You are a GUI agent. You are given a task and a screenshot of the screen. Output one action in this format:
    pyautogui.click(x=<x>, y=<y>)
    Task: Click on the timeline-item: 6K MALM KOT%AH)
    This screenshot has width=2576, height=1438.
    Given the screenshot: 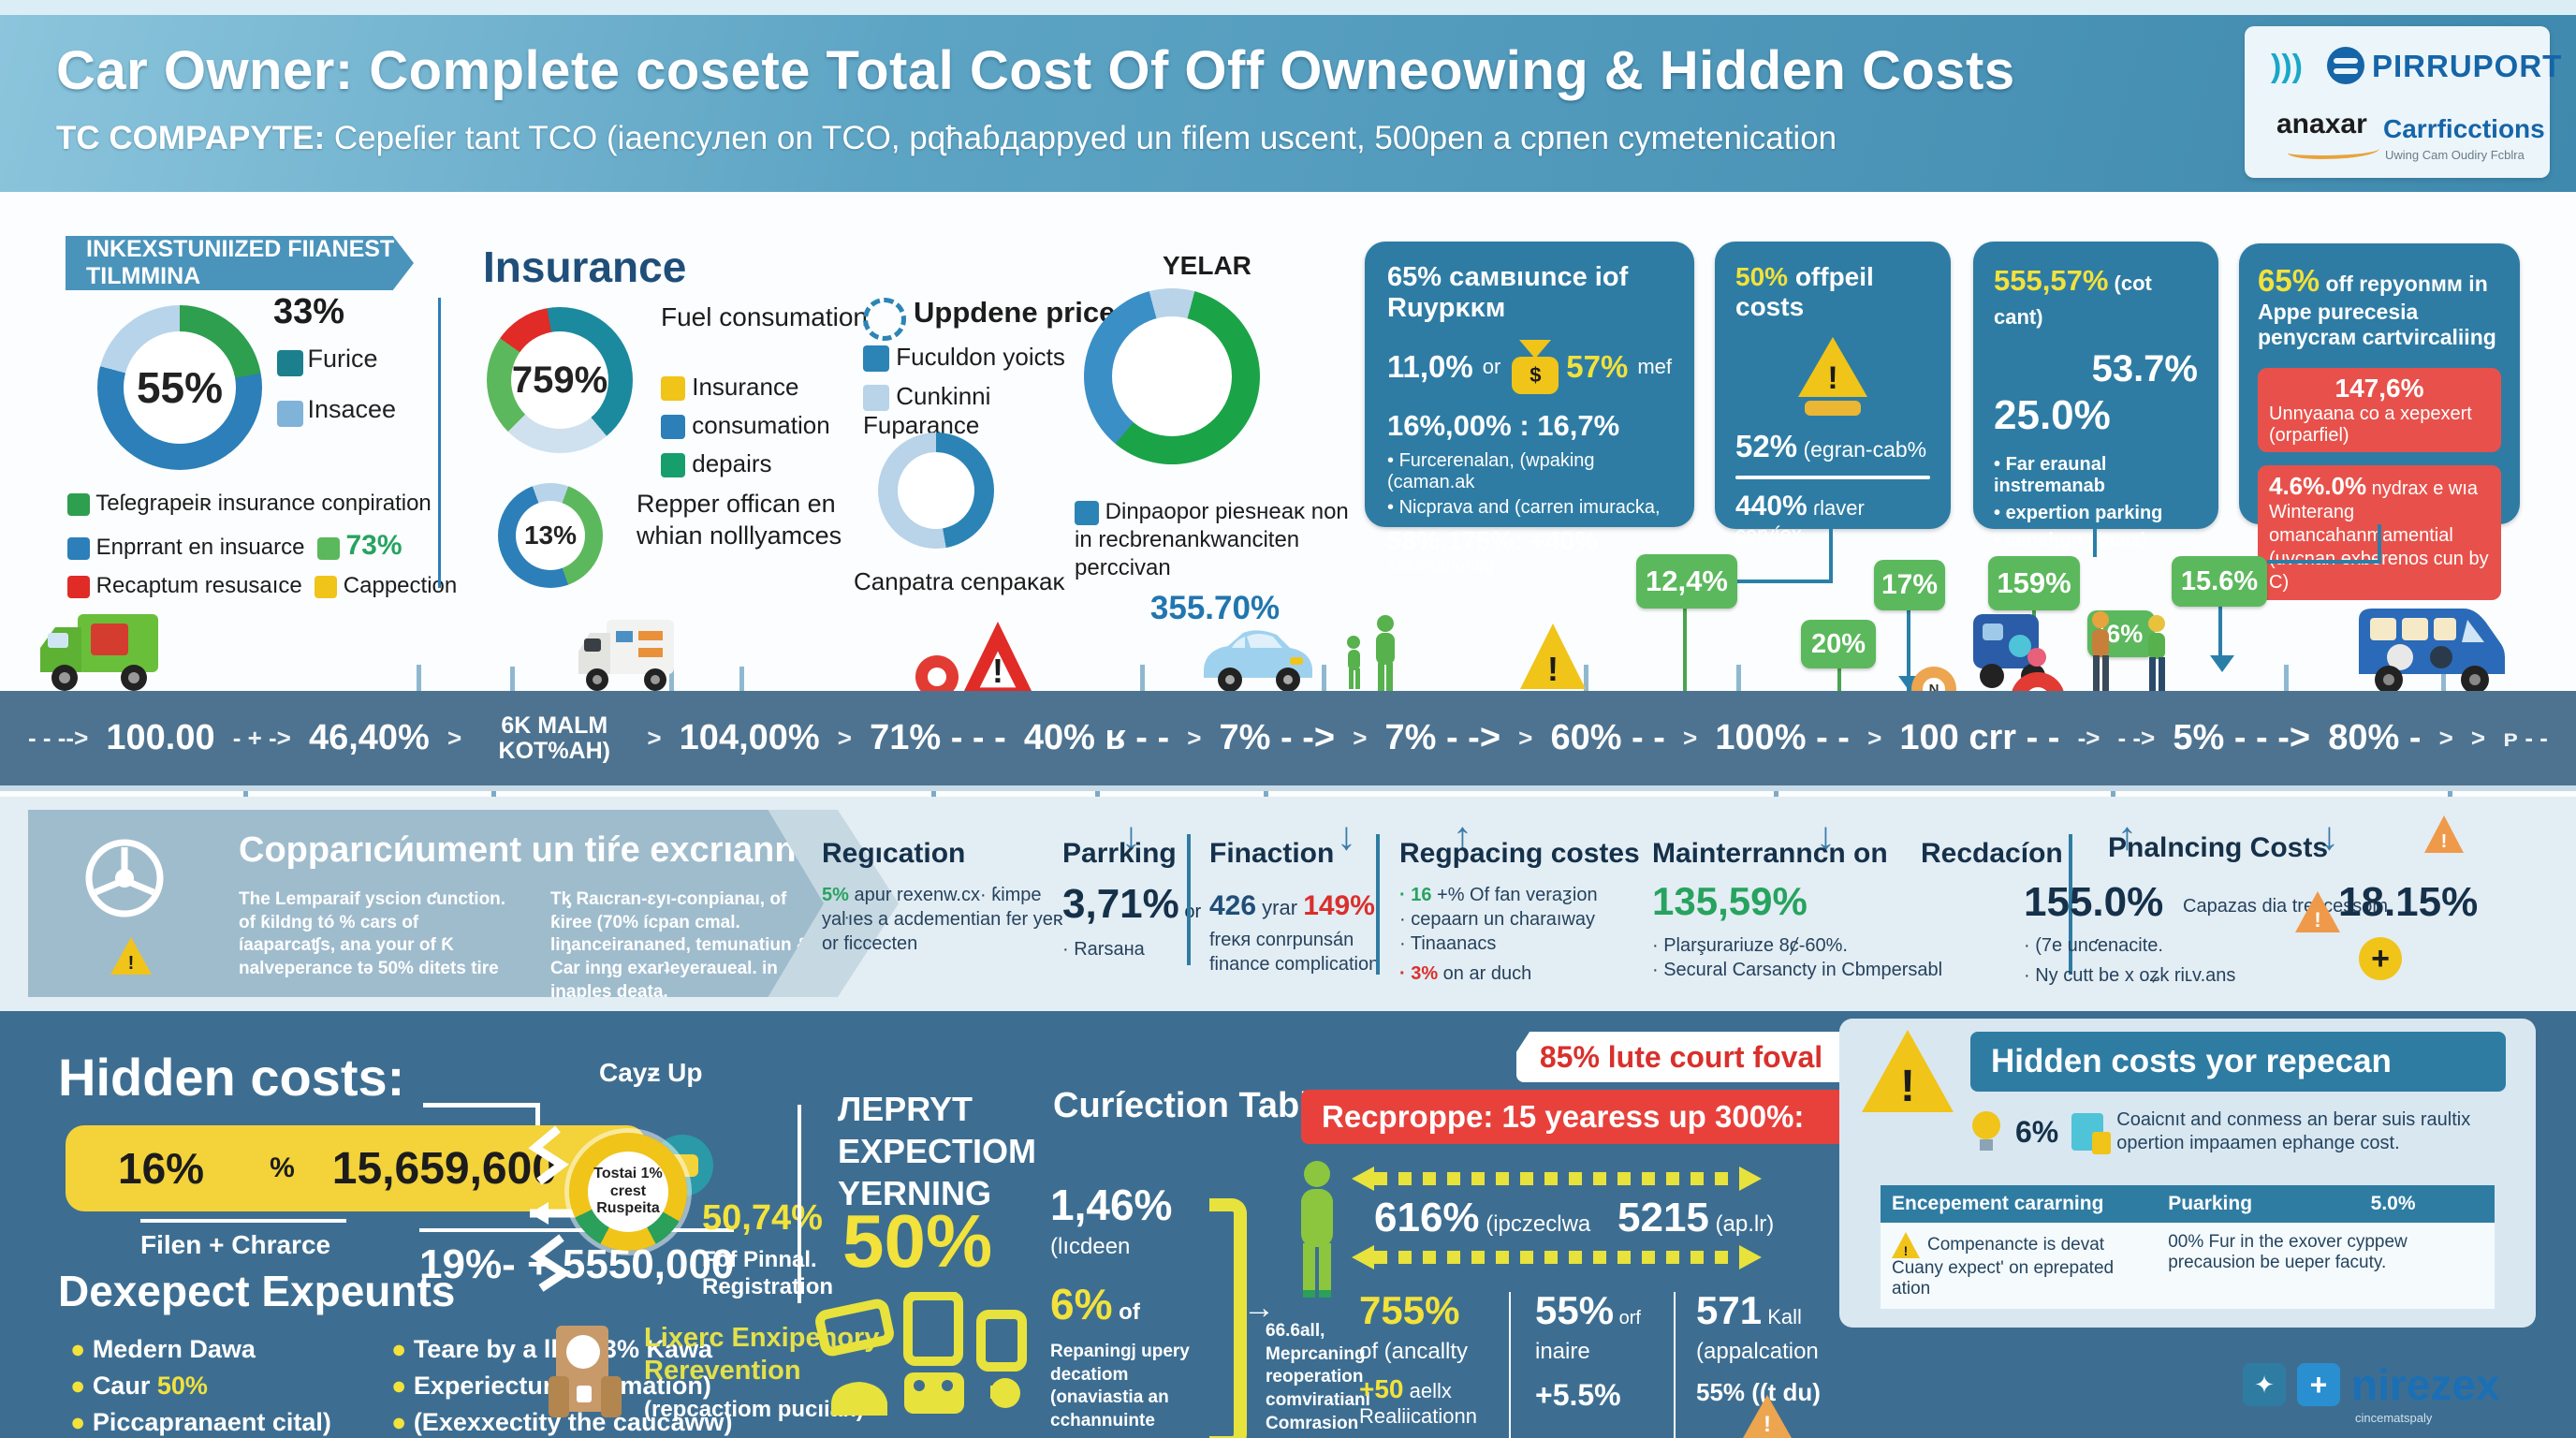 What is the action you would take?
    pyautogui.click(x=554, y=738)
    